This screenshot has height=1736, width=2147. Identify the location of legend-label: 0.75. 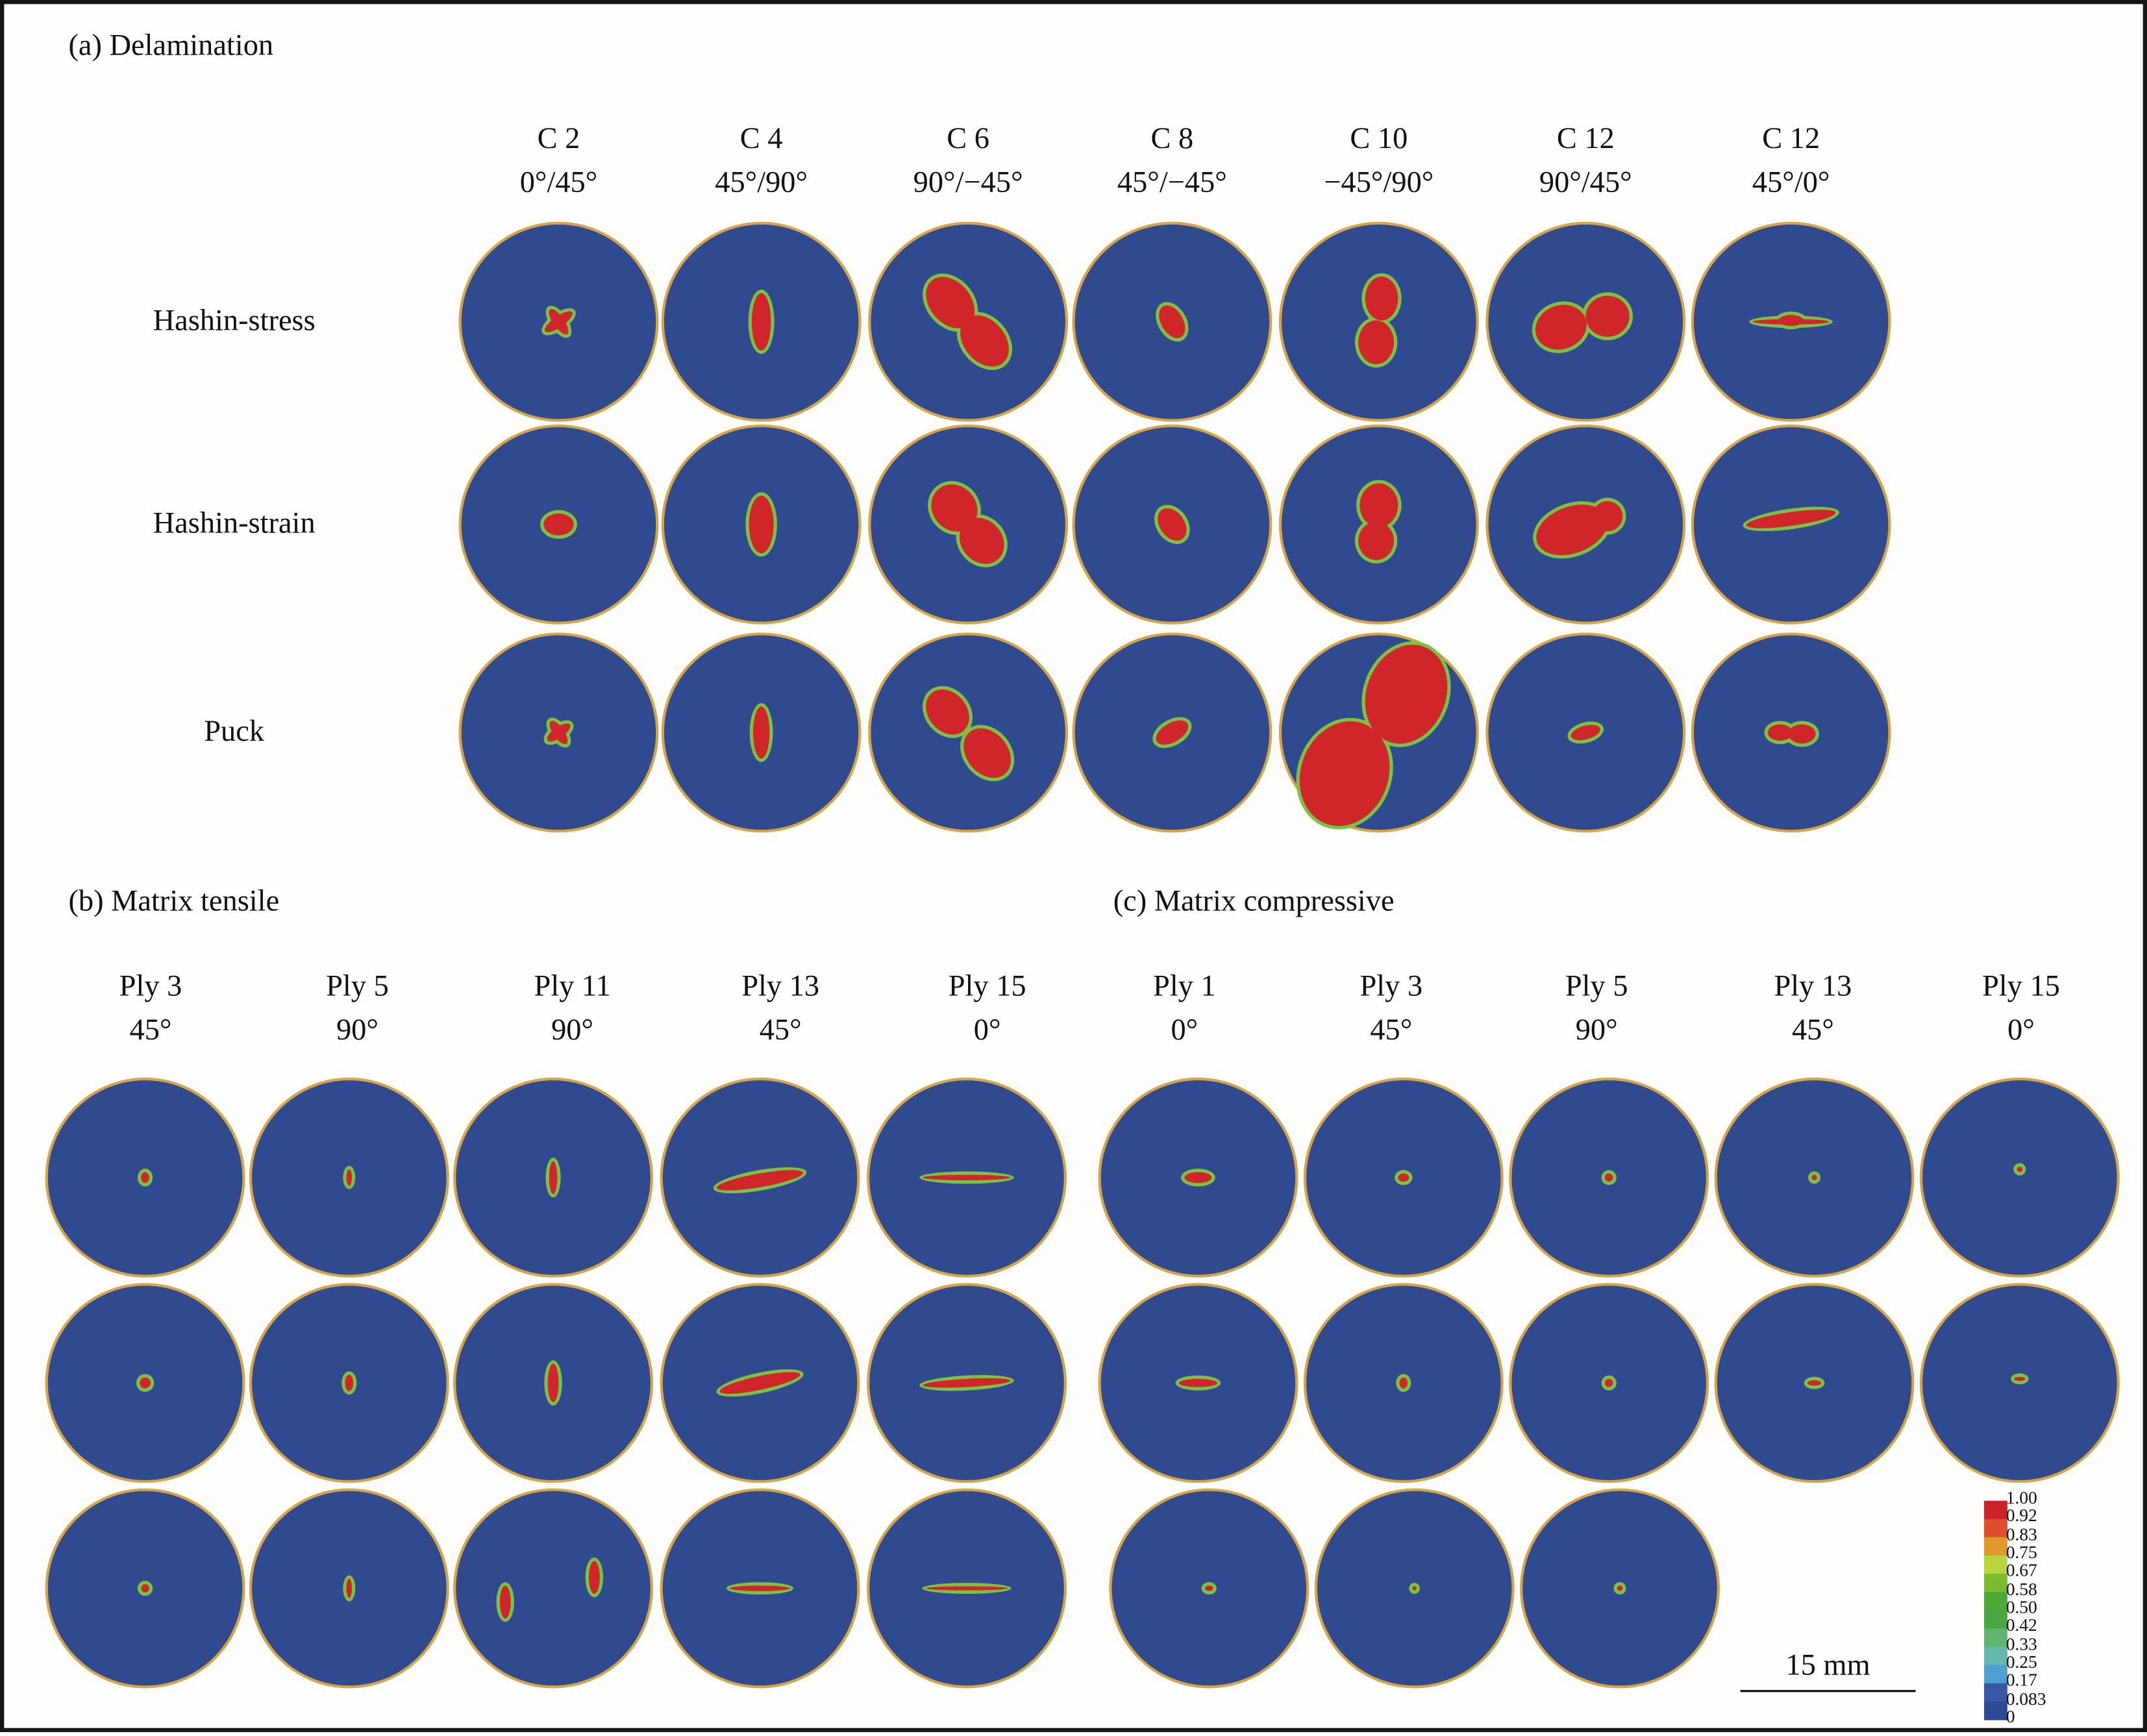
(2021, 1552).